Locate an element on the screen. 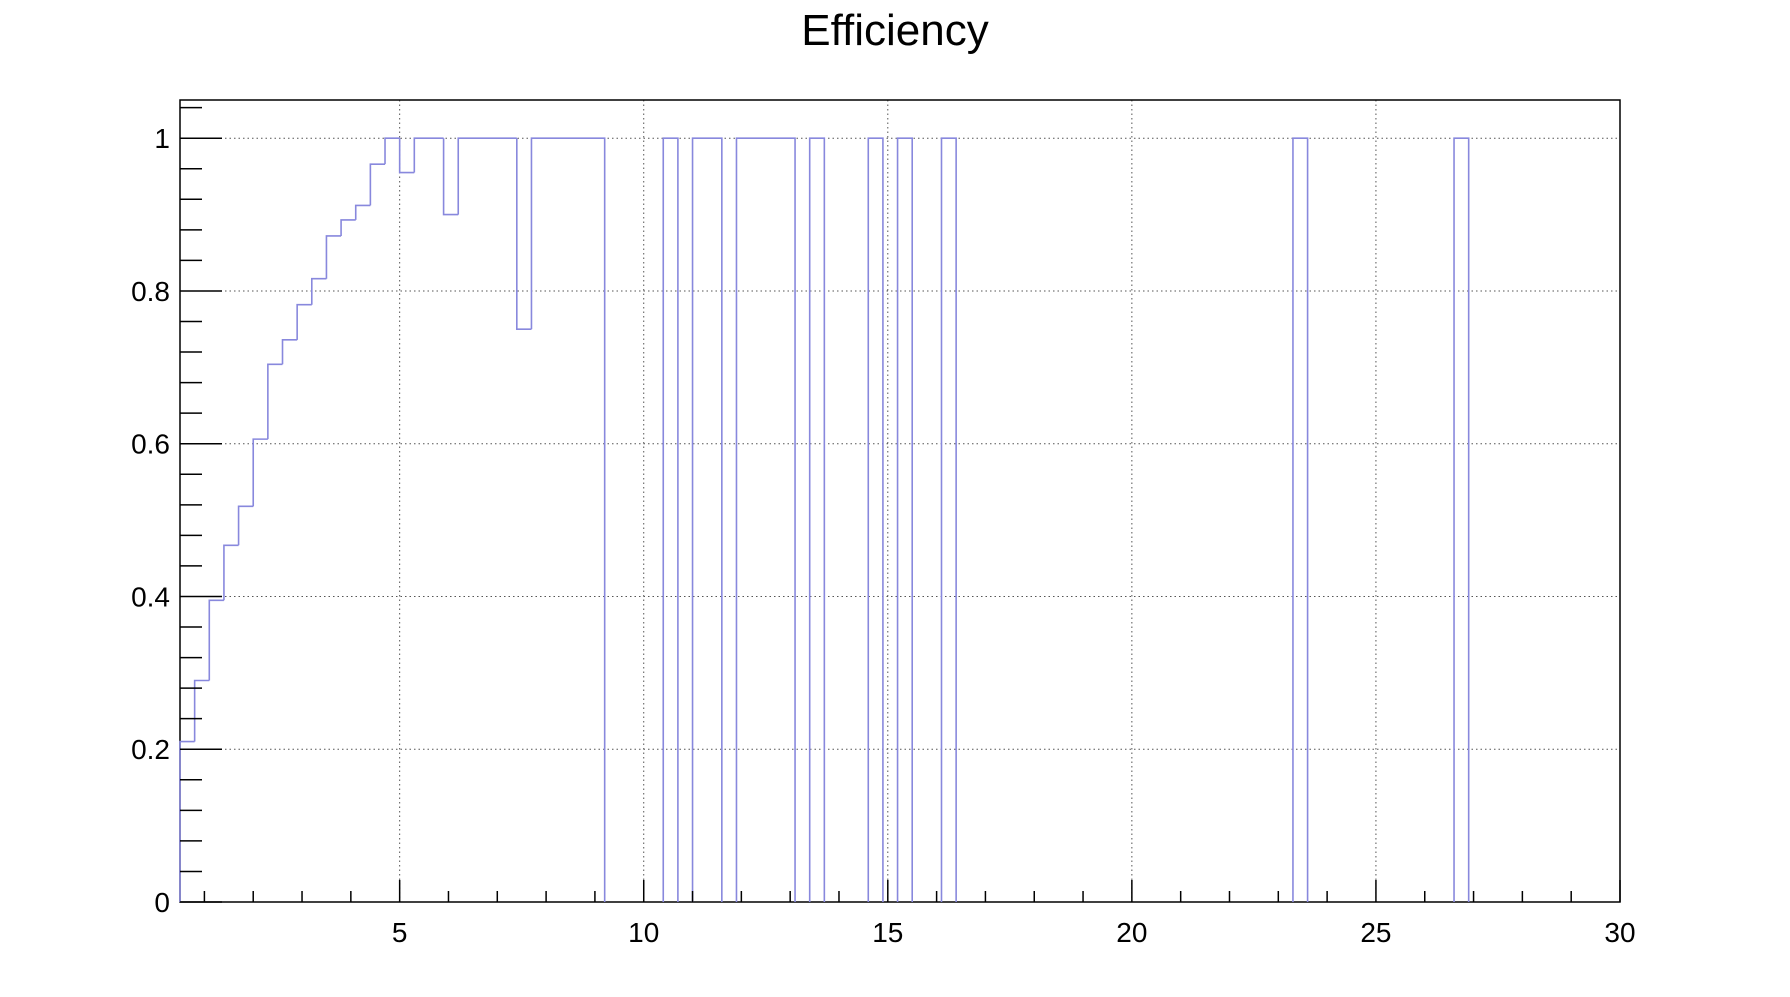 The width and height of the screenshot is (1790, 997). x-tick-label: 15 is located at coordinates (887, 932).